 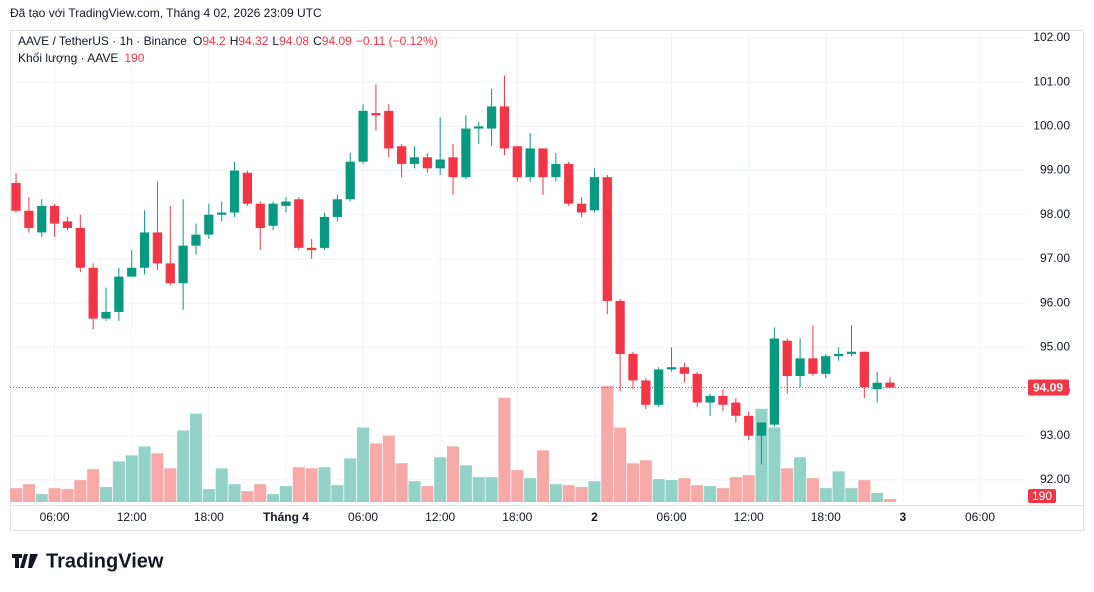 I want to click on y-tick-label: 97.00, so click(x=1055, y=258).